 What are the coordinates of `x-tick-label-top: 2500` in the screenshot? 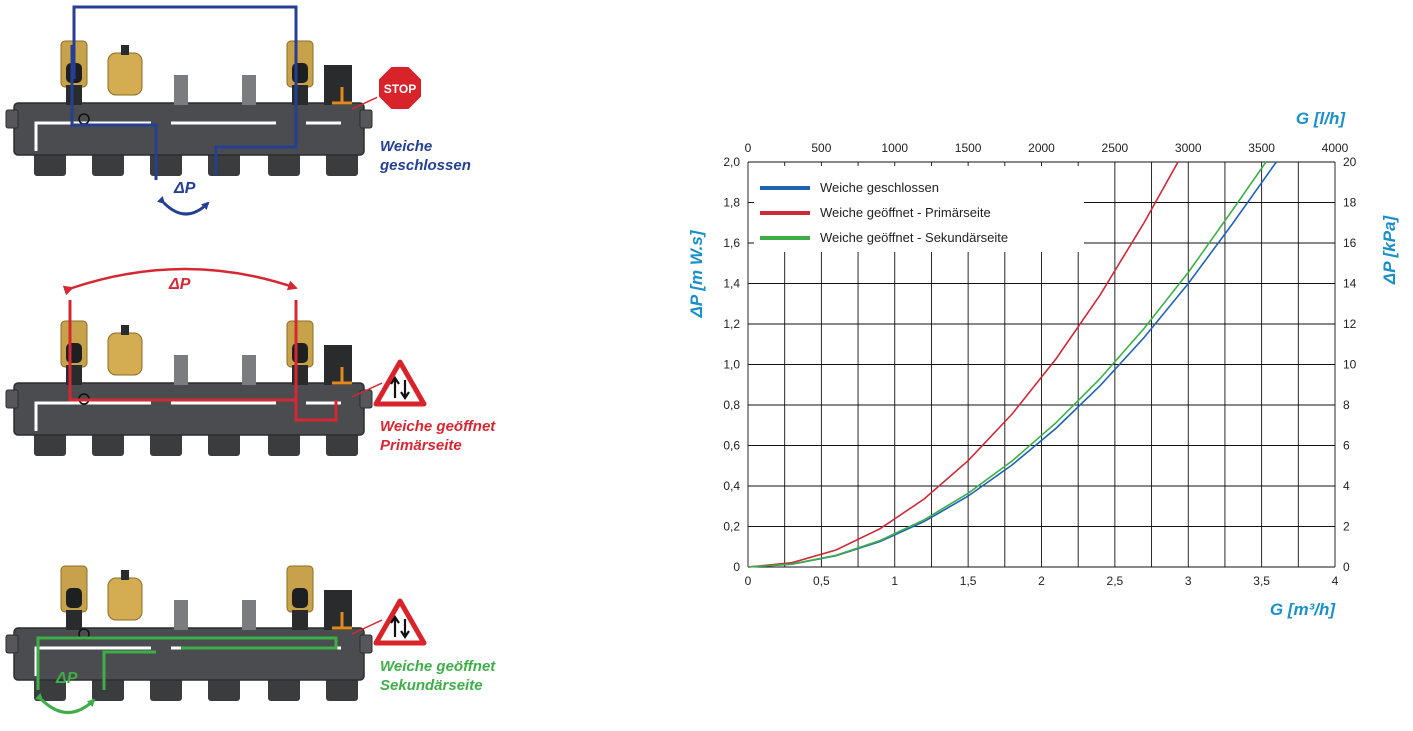 It's located at (1115, 148).